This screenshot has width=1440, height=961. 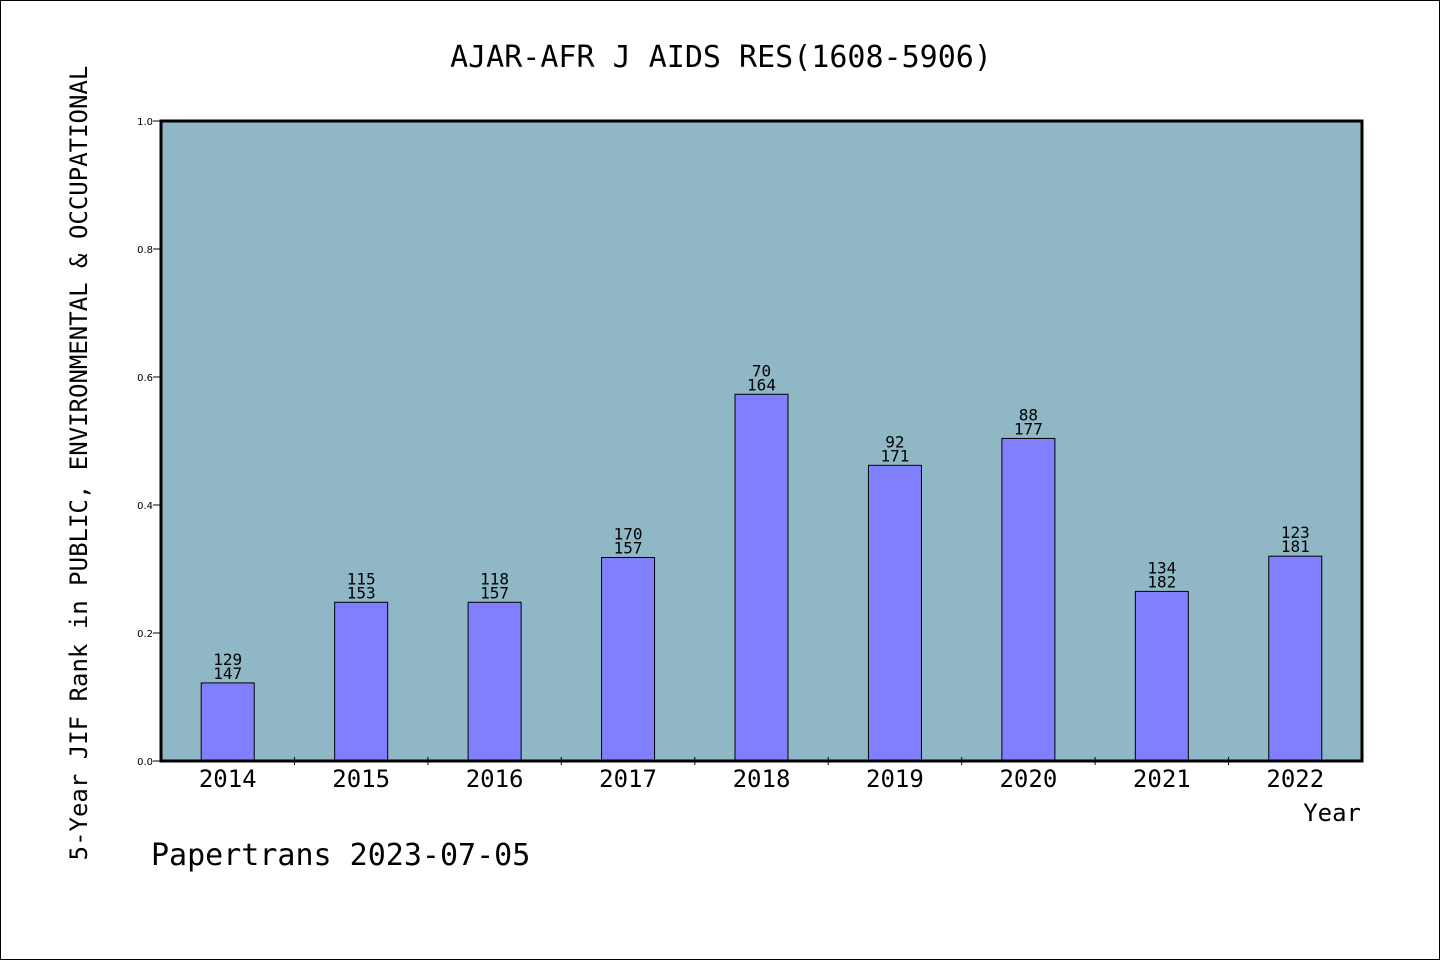 I want to click on bar-rank-label: 70, so click(x=761, y=370).